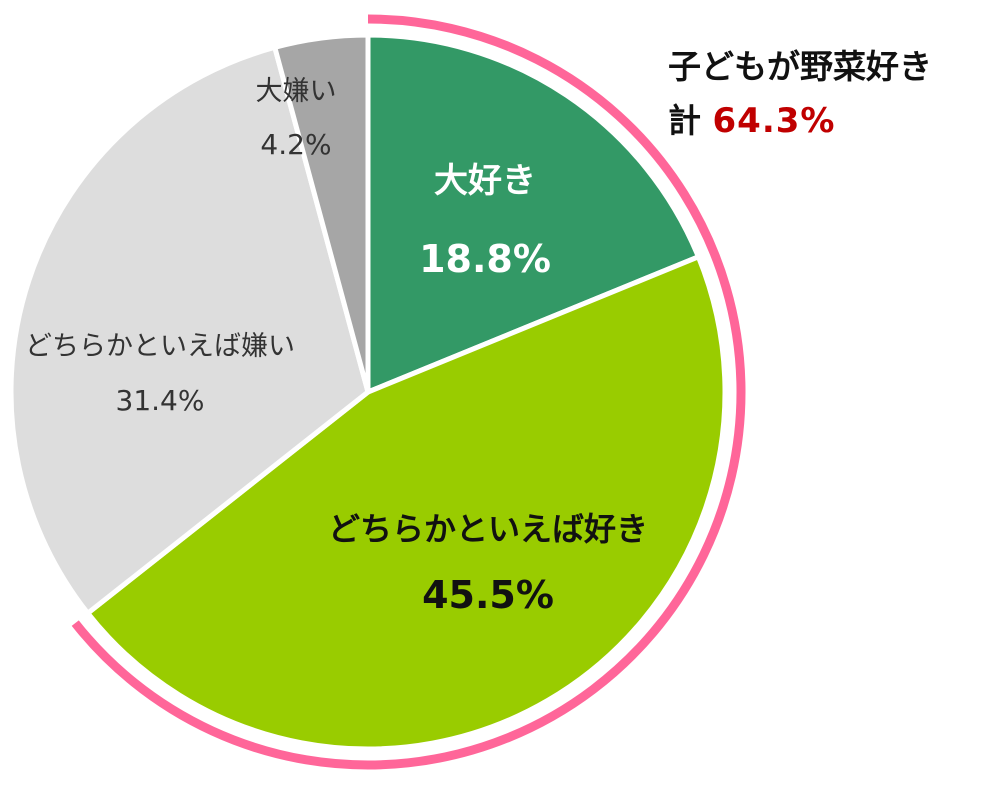 The image size is (1000, 800). I want to click on slice-label-4: 大嫌い, so click(296, 91).